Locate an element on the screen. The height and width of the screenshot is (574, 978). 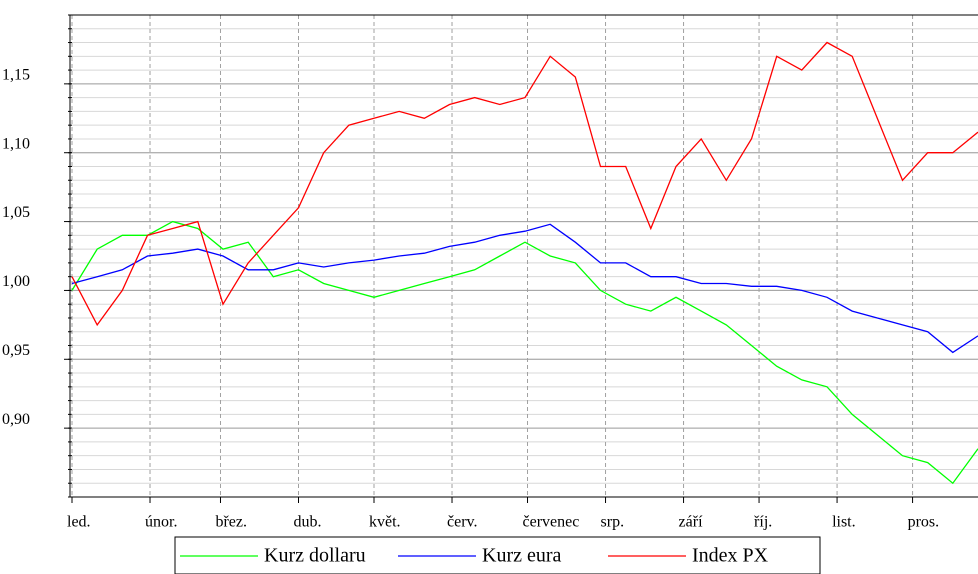
x-tick-label: led. is located at coordinates (79, 522).